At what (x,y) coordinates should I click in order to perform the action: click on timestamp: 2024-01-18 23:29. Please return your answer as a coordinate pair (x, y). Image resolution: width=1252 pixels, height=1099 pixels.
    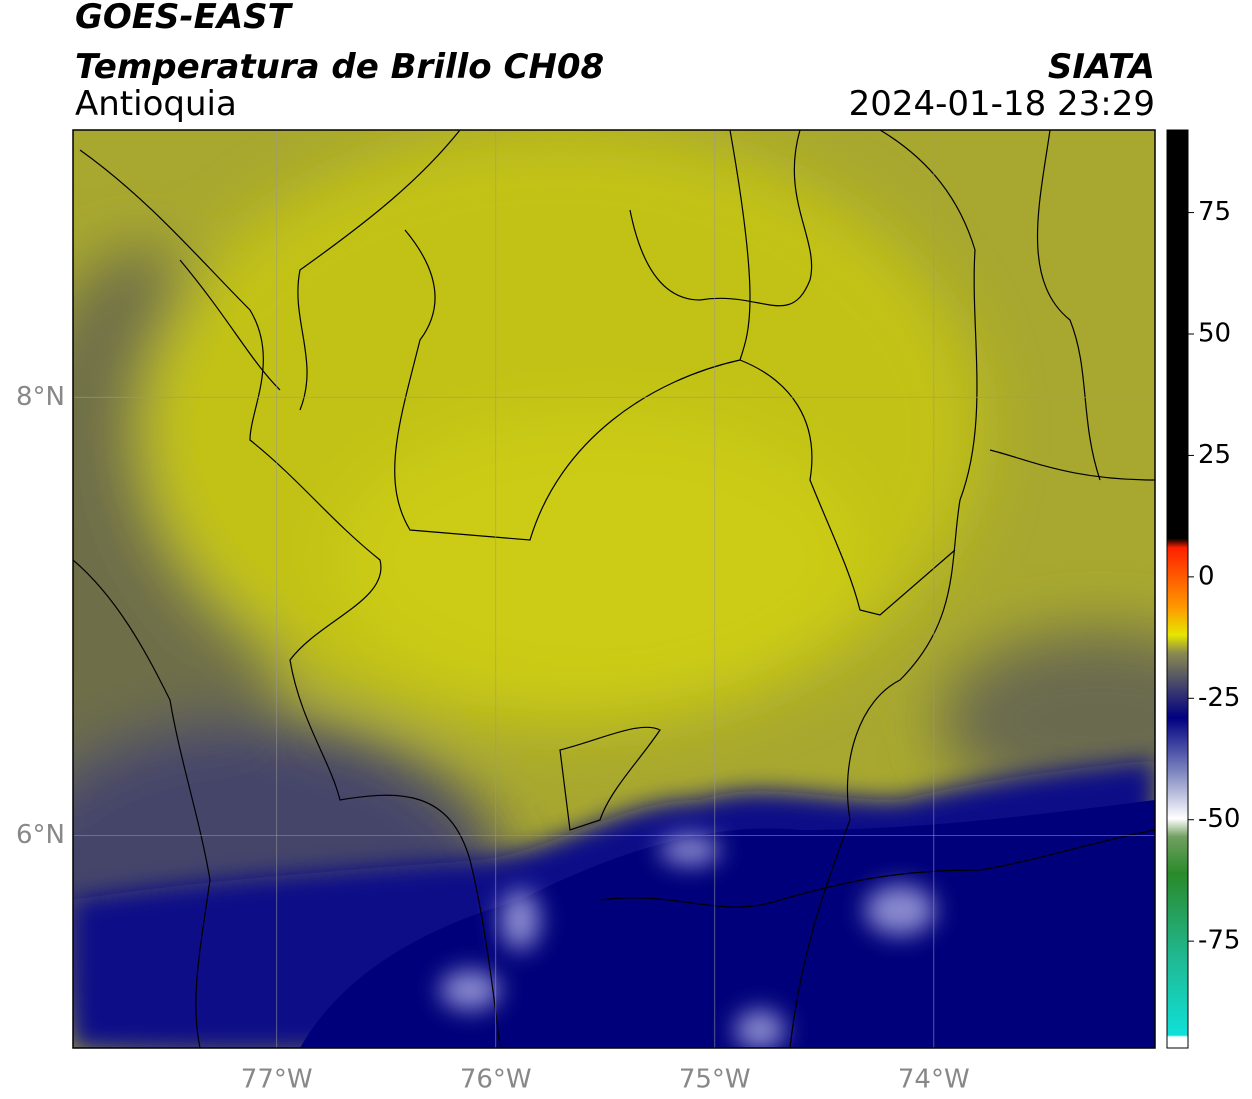
    Looking at the image, I should click on (1002, 104).